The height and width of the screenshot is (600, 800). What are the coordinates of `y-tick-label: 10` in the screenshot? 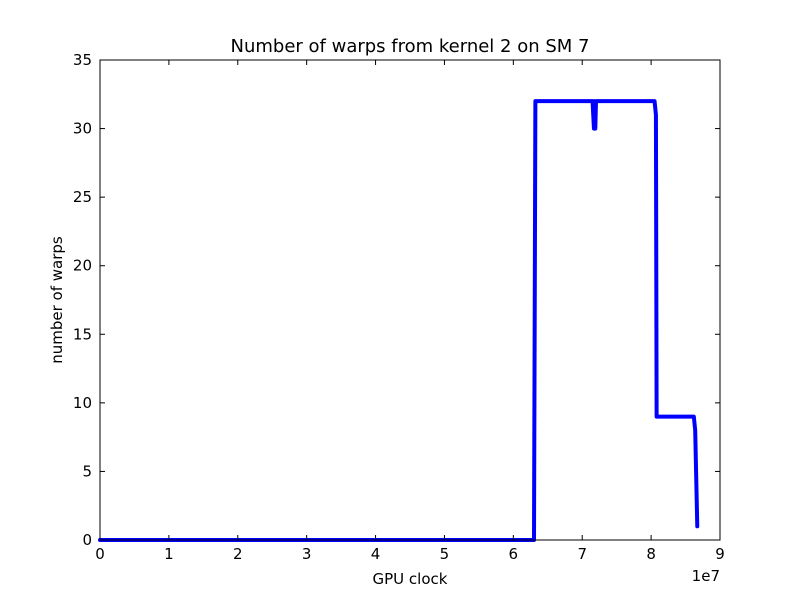 It's located at (82, 403).